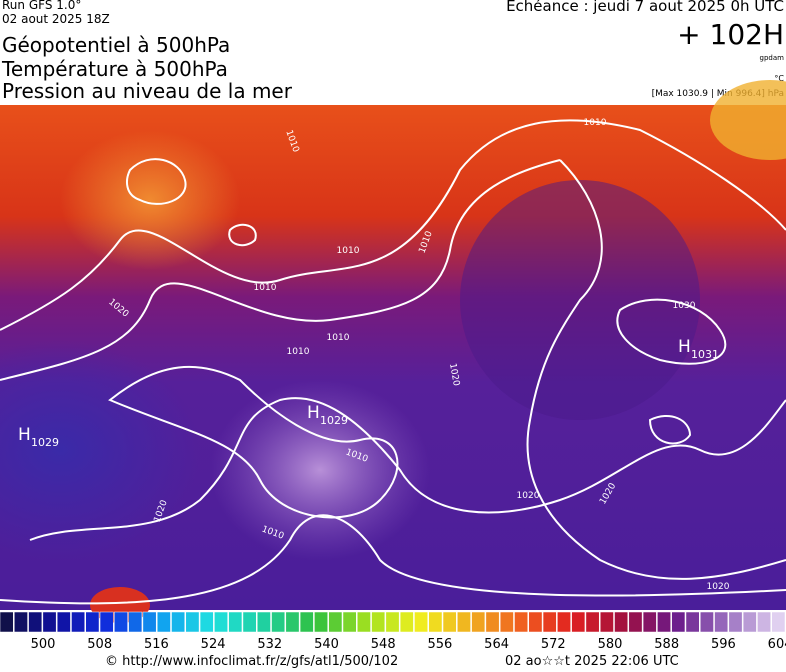  What do you see at coordinates (43, 644) in the screenshot?
I see `colorbar-tick-label: 500` at bounding box center [43, 644].